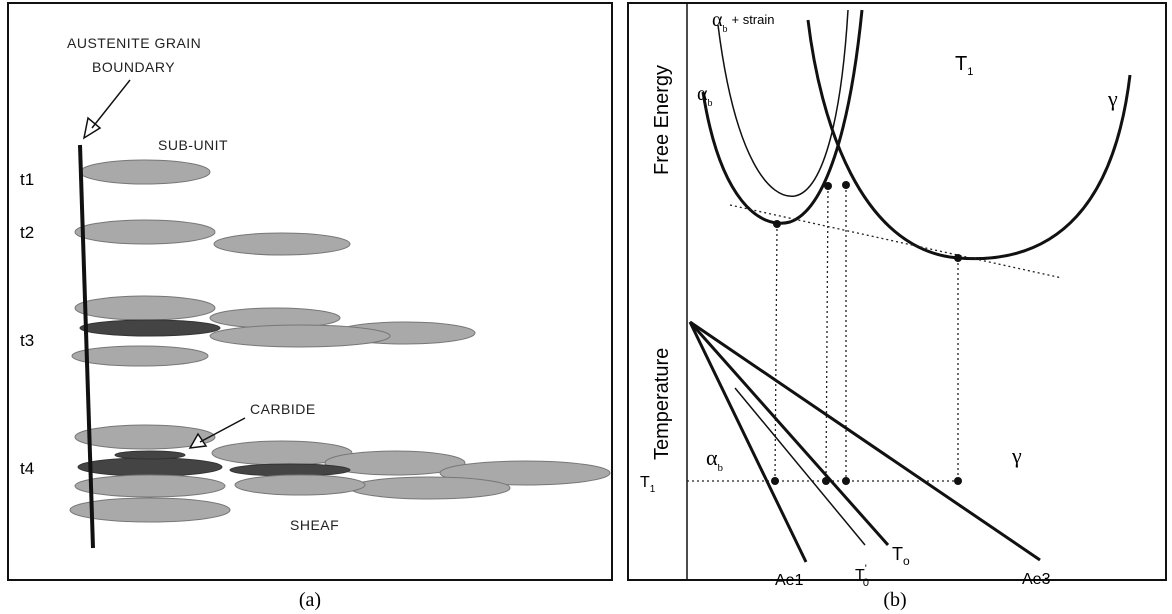 The image size is (1172, 614). I want to click on points, so click(866, 333).